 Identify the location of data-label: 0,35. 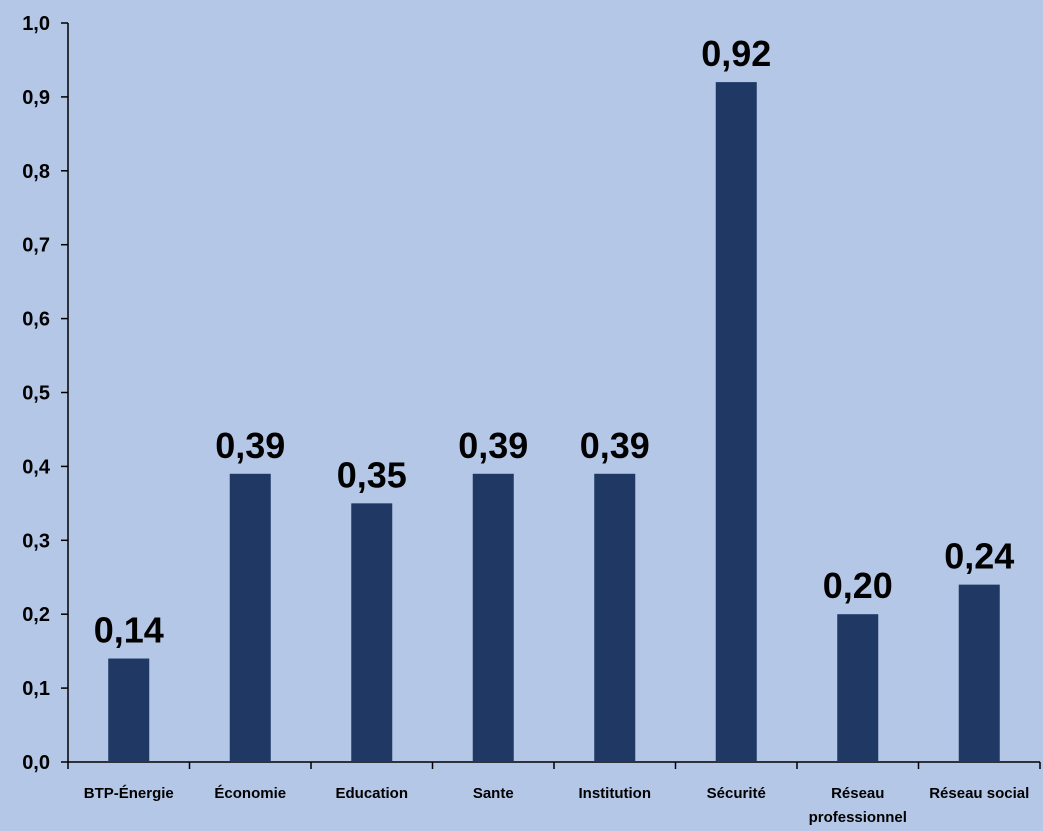
(372, 474).